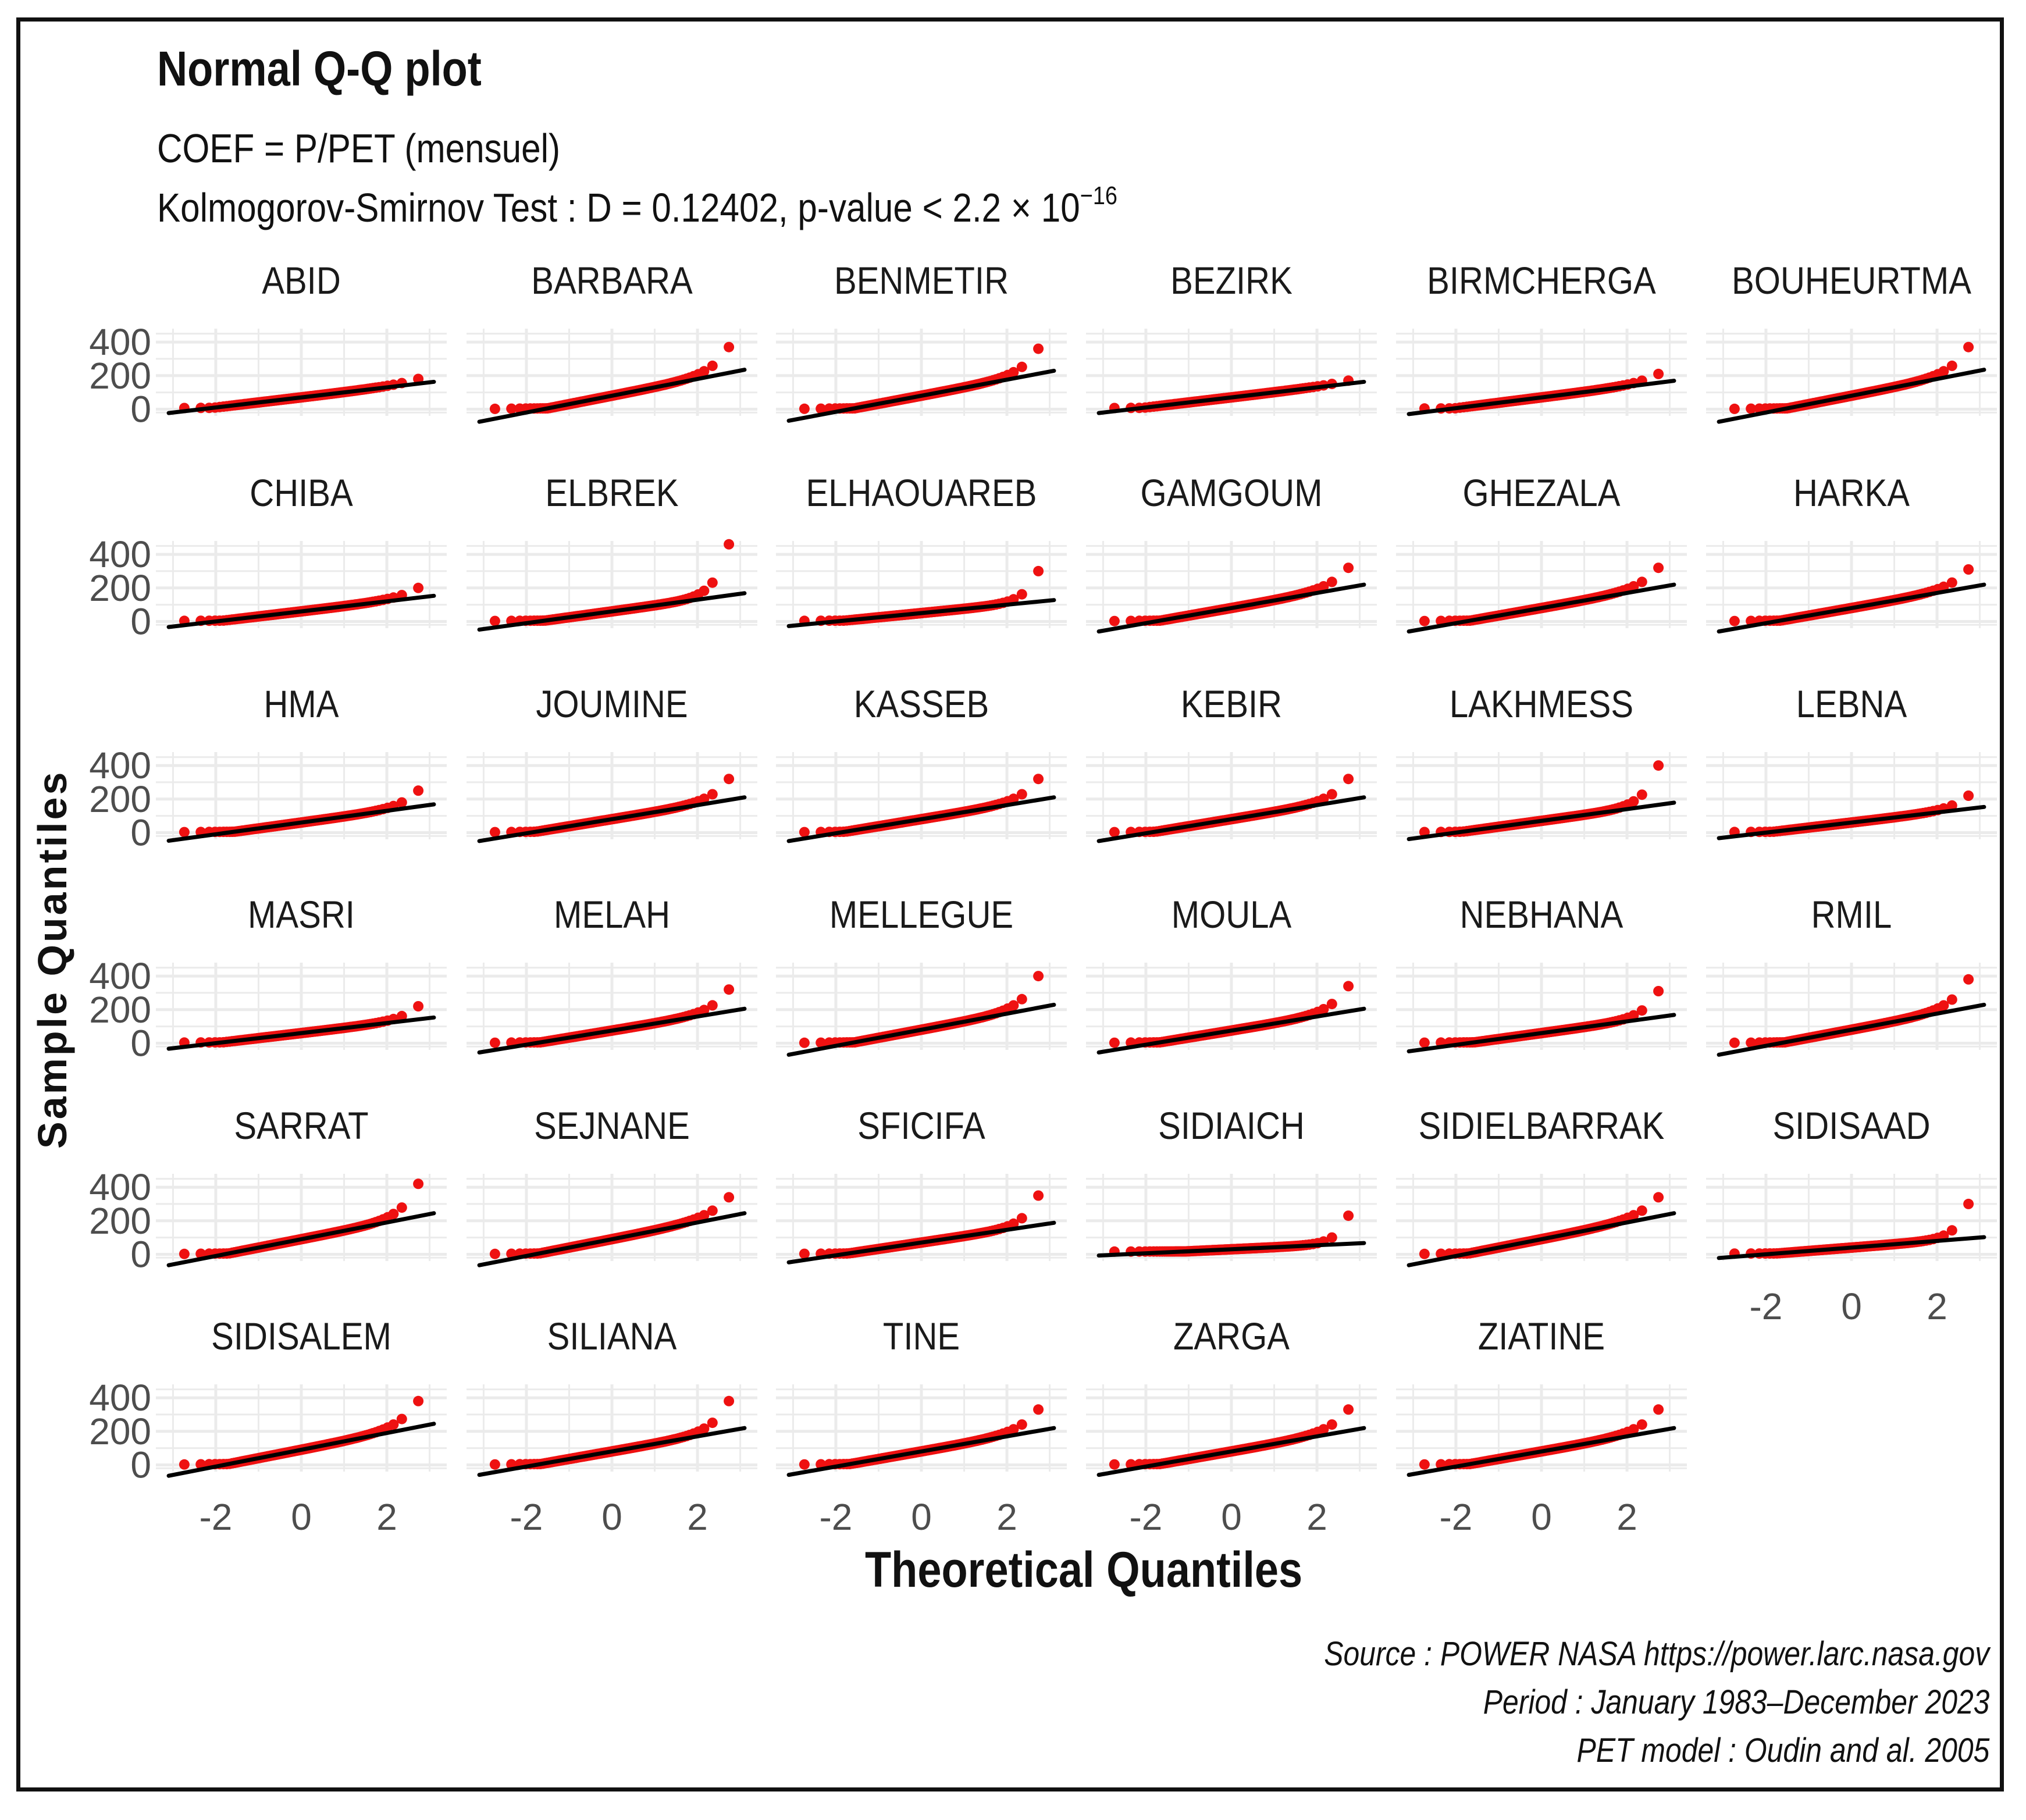  Describe the element at coordinates (1851, 553) in the screenshot. I see `panel-harka: HARKA` at that location.